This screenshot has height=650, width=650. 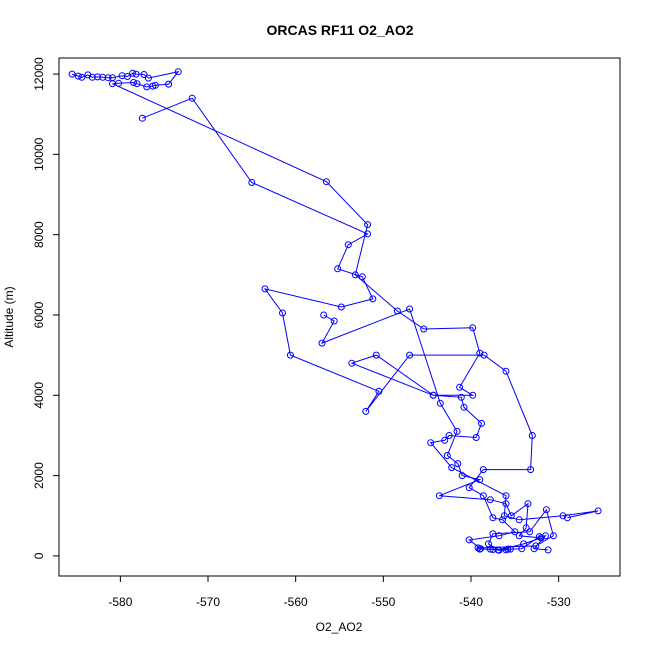 What do you see at coordinates (39, 395) in the screenshot?
I see `y-tick-label: 4000` at bounding box center [39, 395].